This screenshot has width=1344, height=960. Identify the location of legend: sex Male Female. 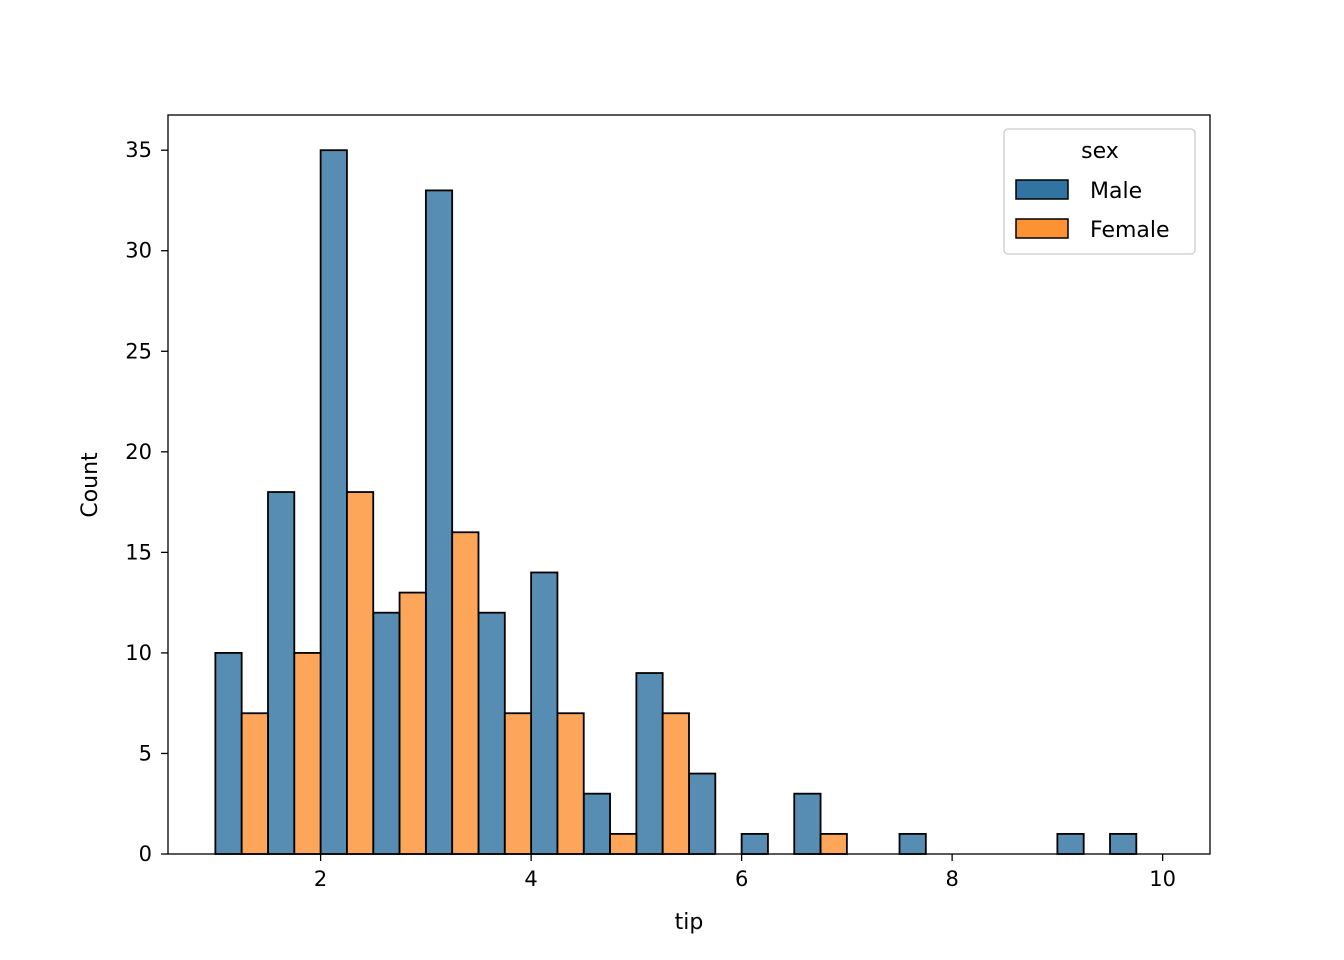
(1099, 191).